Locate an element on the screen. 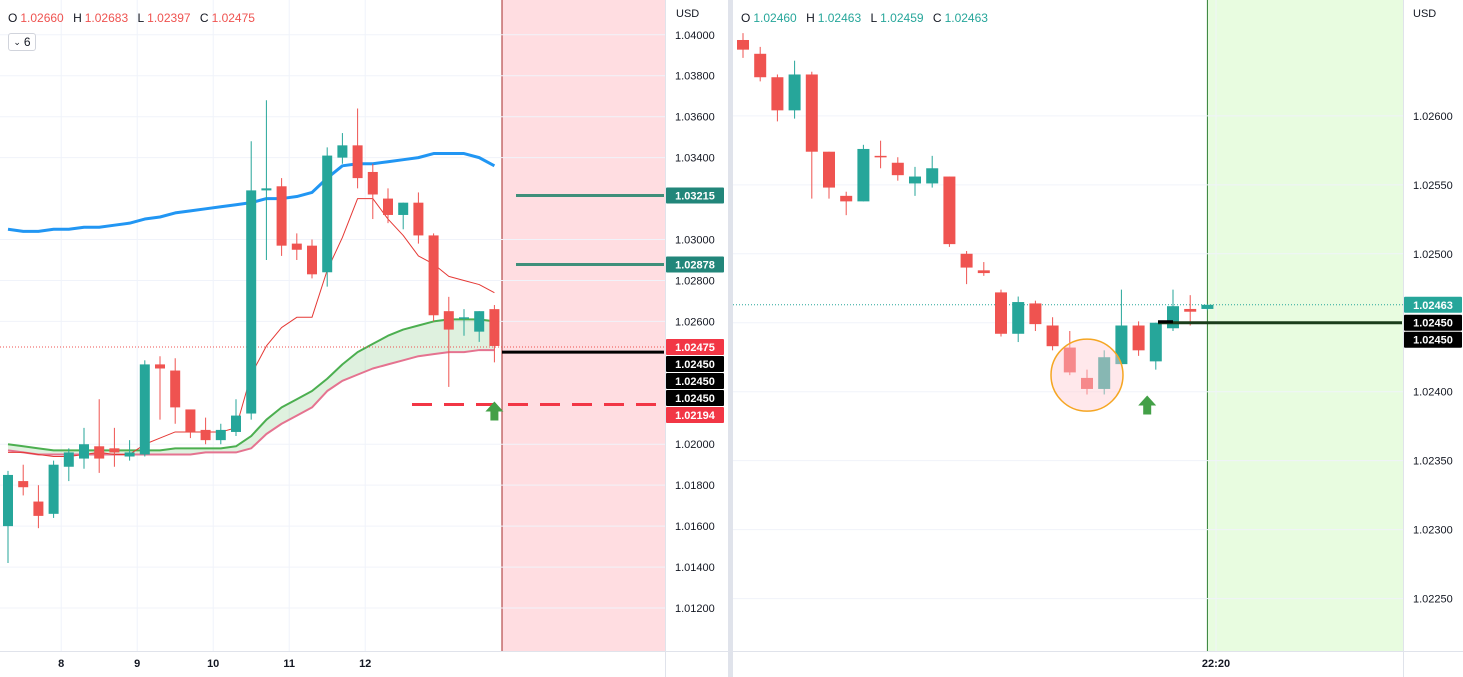 The image size is (1463, 677). y-tick-label: 1.03600 is located at coordinates (695, 118).